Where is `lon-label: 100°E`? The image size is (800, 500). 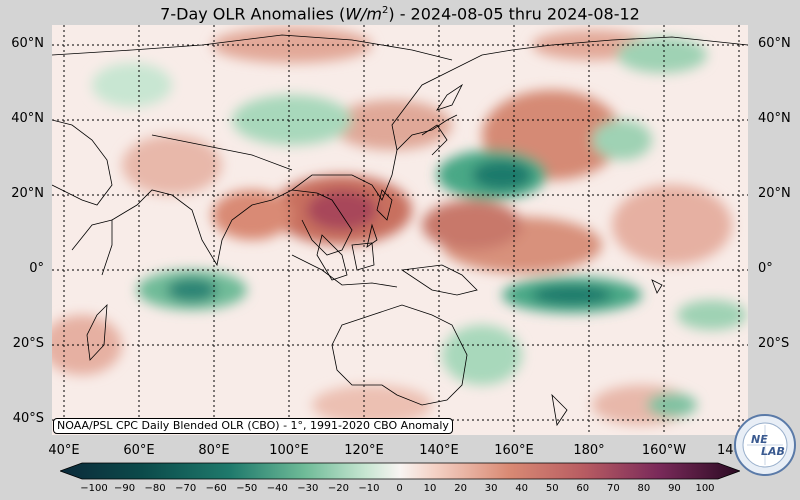 lon-label: 100°E is located at coordinates (289, 450).